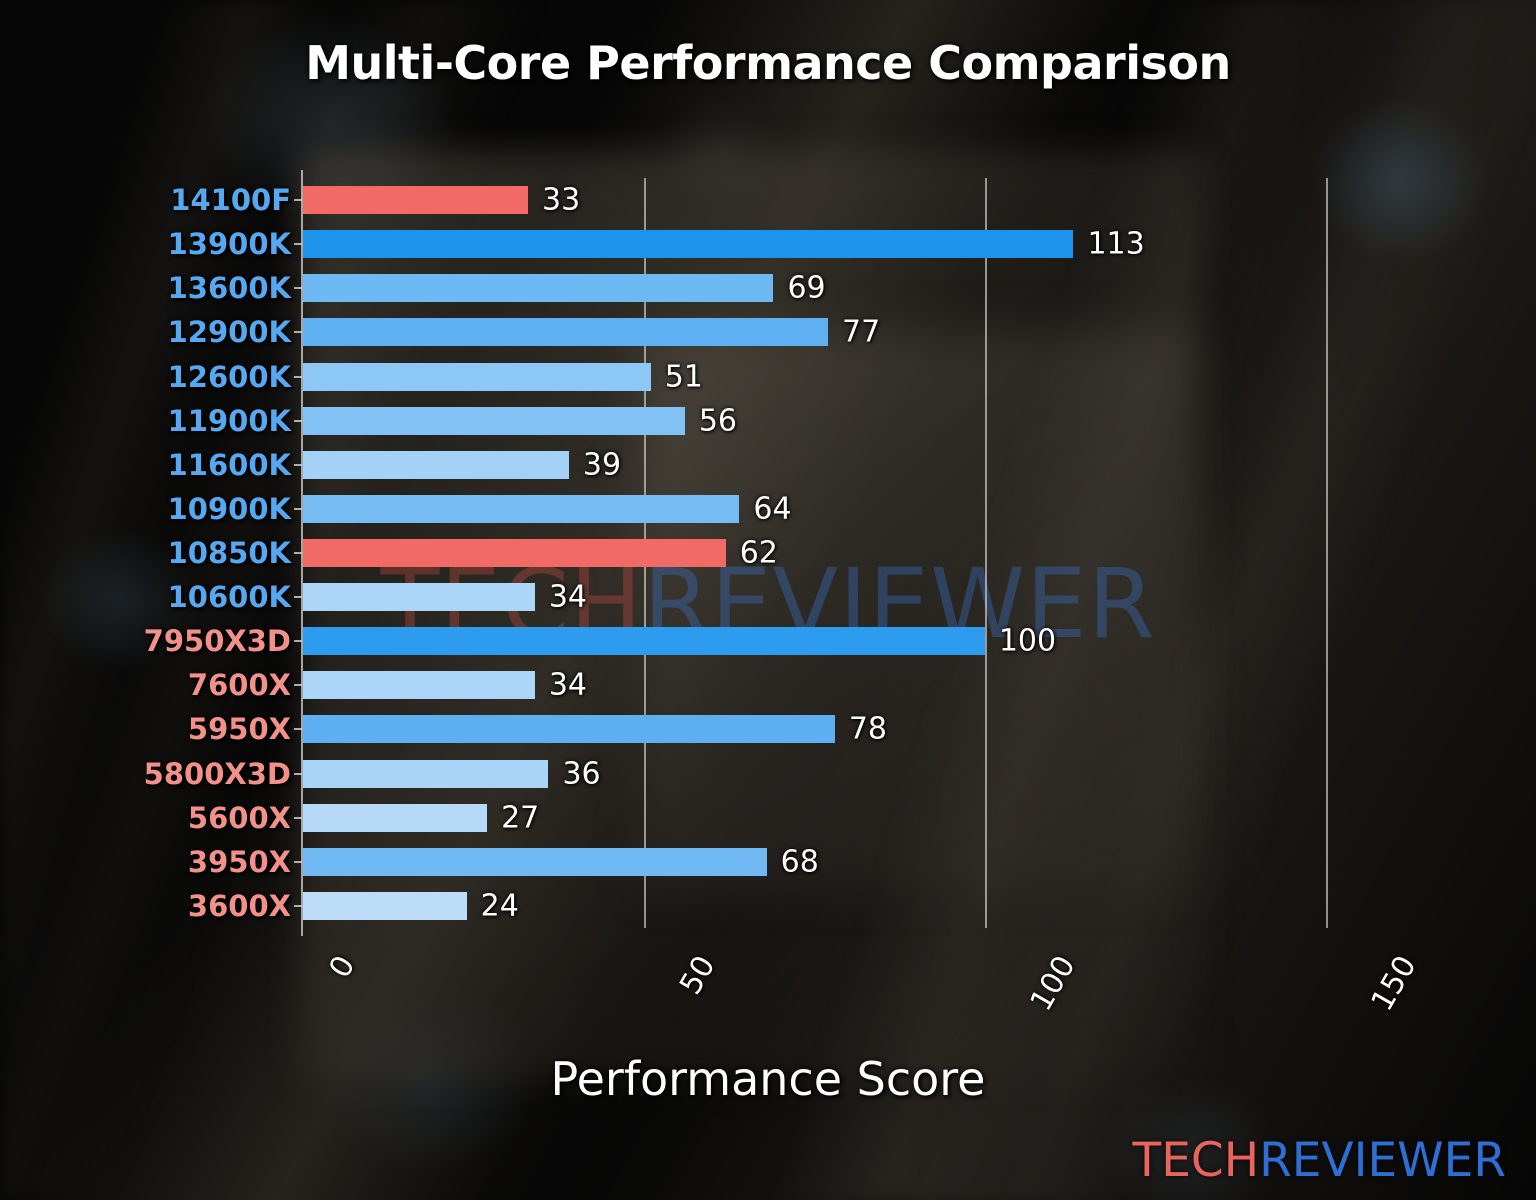 The width and height of the screenshot is (1536, 1200). I want to click on logo-tech-text: TECH, so click(1196, 1160).